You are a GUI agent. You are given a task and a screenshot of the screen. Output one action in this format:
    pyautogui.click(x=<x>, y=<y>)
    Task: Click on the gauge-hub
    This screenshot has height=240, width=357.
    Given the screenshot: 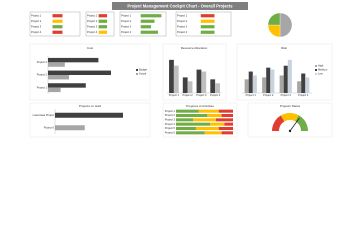 What is the action you would take?
    pyautogui.click(x=290, y=131)
    